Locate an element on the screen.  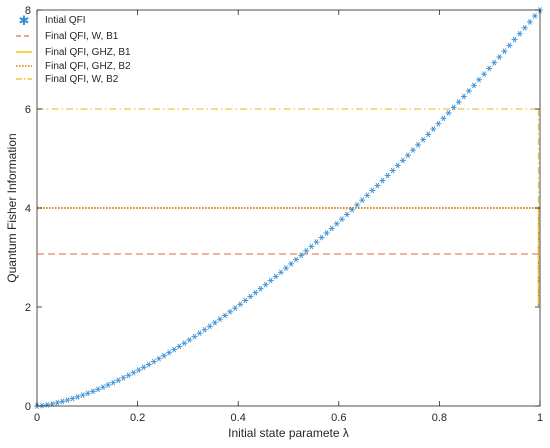
y-tick-label: 0 is located at coordinates (28, 407).